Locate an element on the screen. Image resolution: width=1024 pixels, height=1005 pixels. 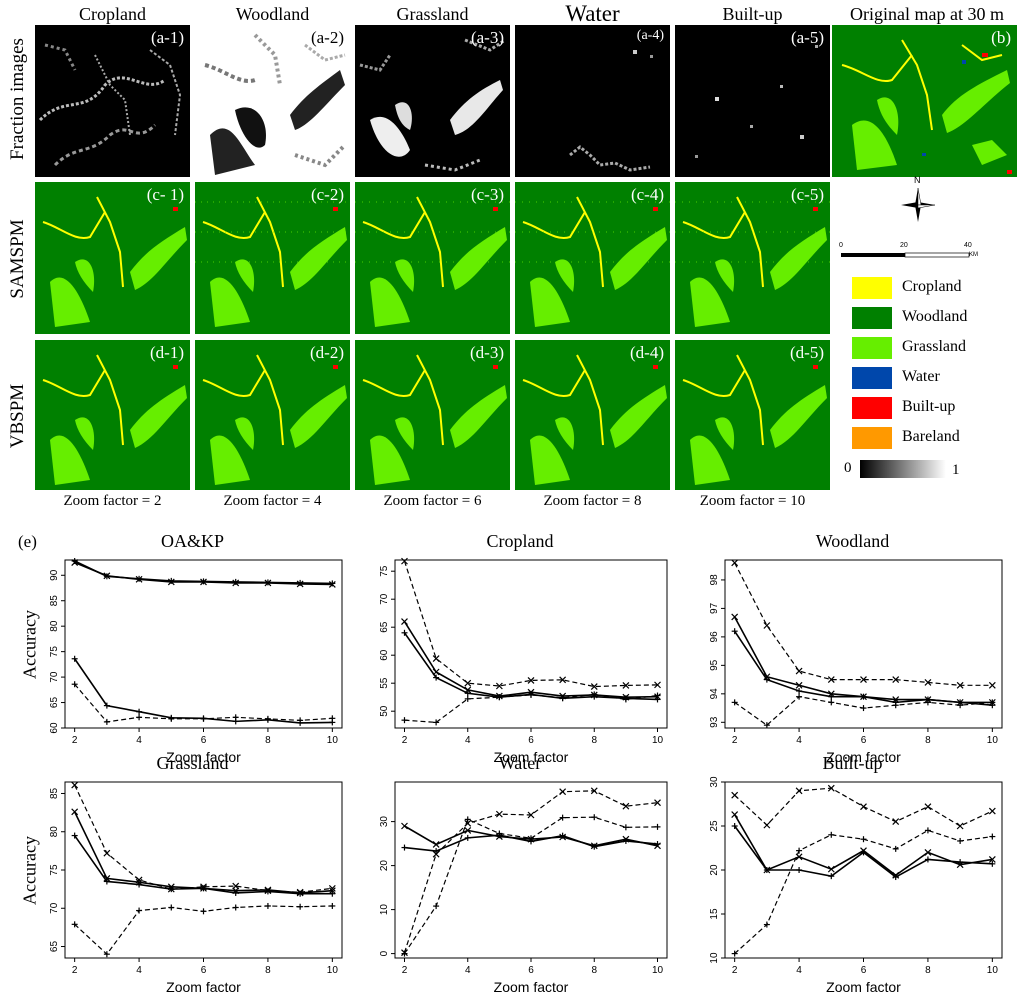
y-tick-label: 95 is located at coordinates (714, 665).